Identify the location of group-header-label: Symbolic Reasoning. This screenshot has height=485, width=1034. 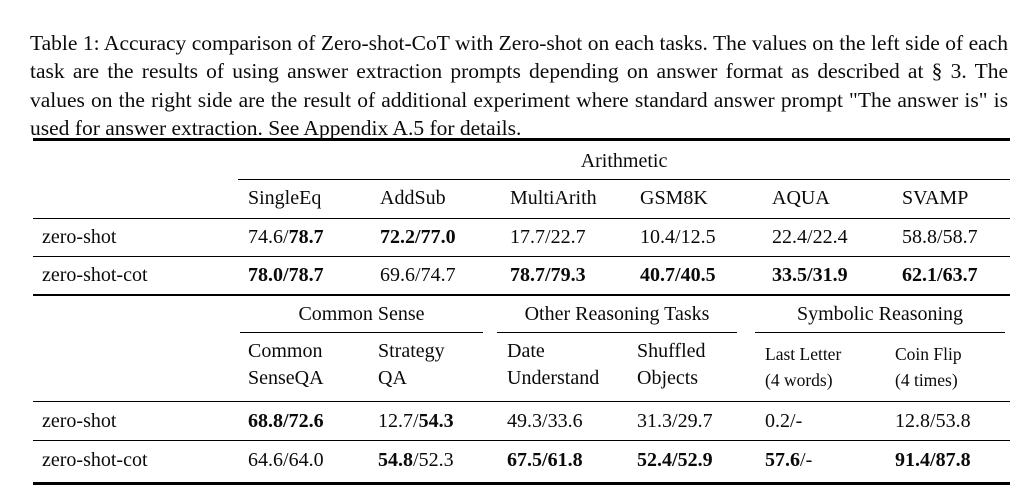
(880, 314).